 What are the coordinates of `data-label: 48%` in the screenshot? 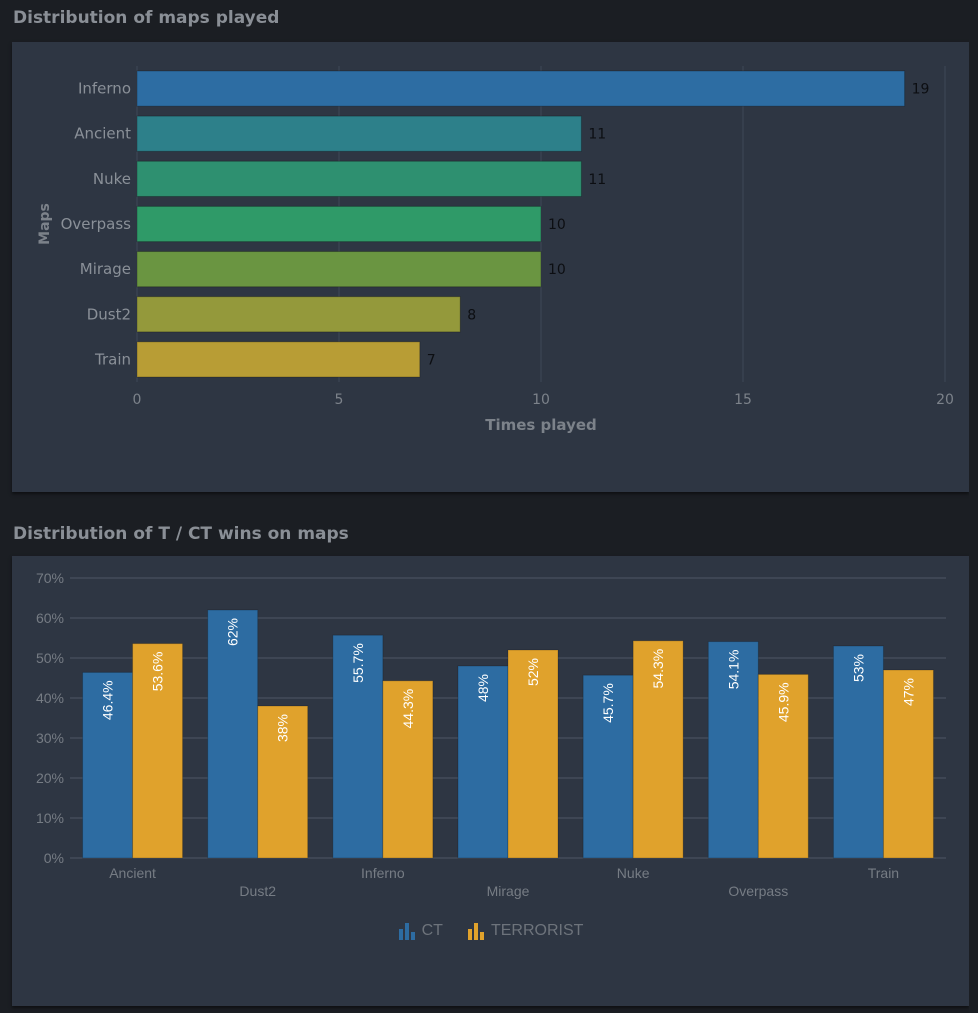 It's located at (483, 688).